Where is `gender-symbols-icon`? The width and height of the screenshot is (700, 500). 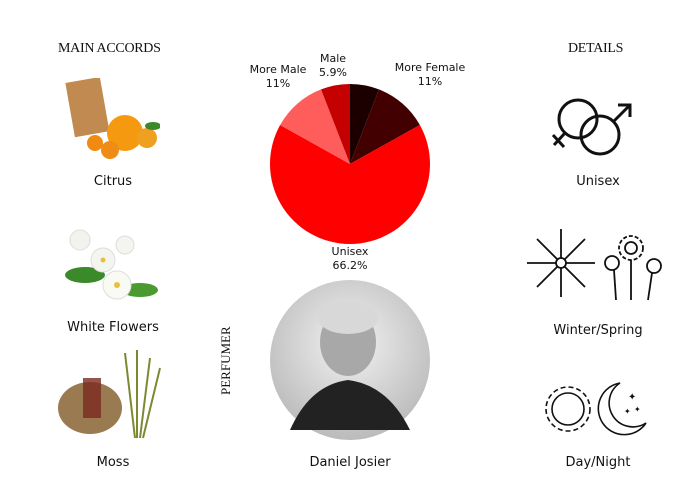
gender-symbols-icon is located at coordinates (591, 127).